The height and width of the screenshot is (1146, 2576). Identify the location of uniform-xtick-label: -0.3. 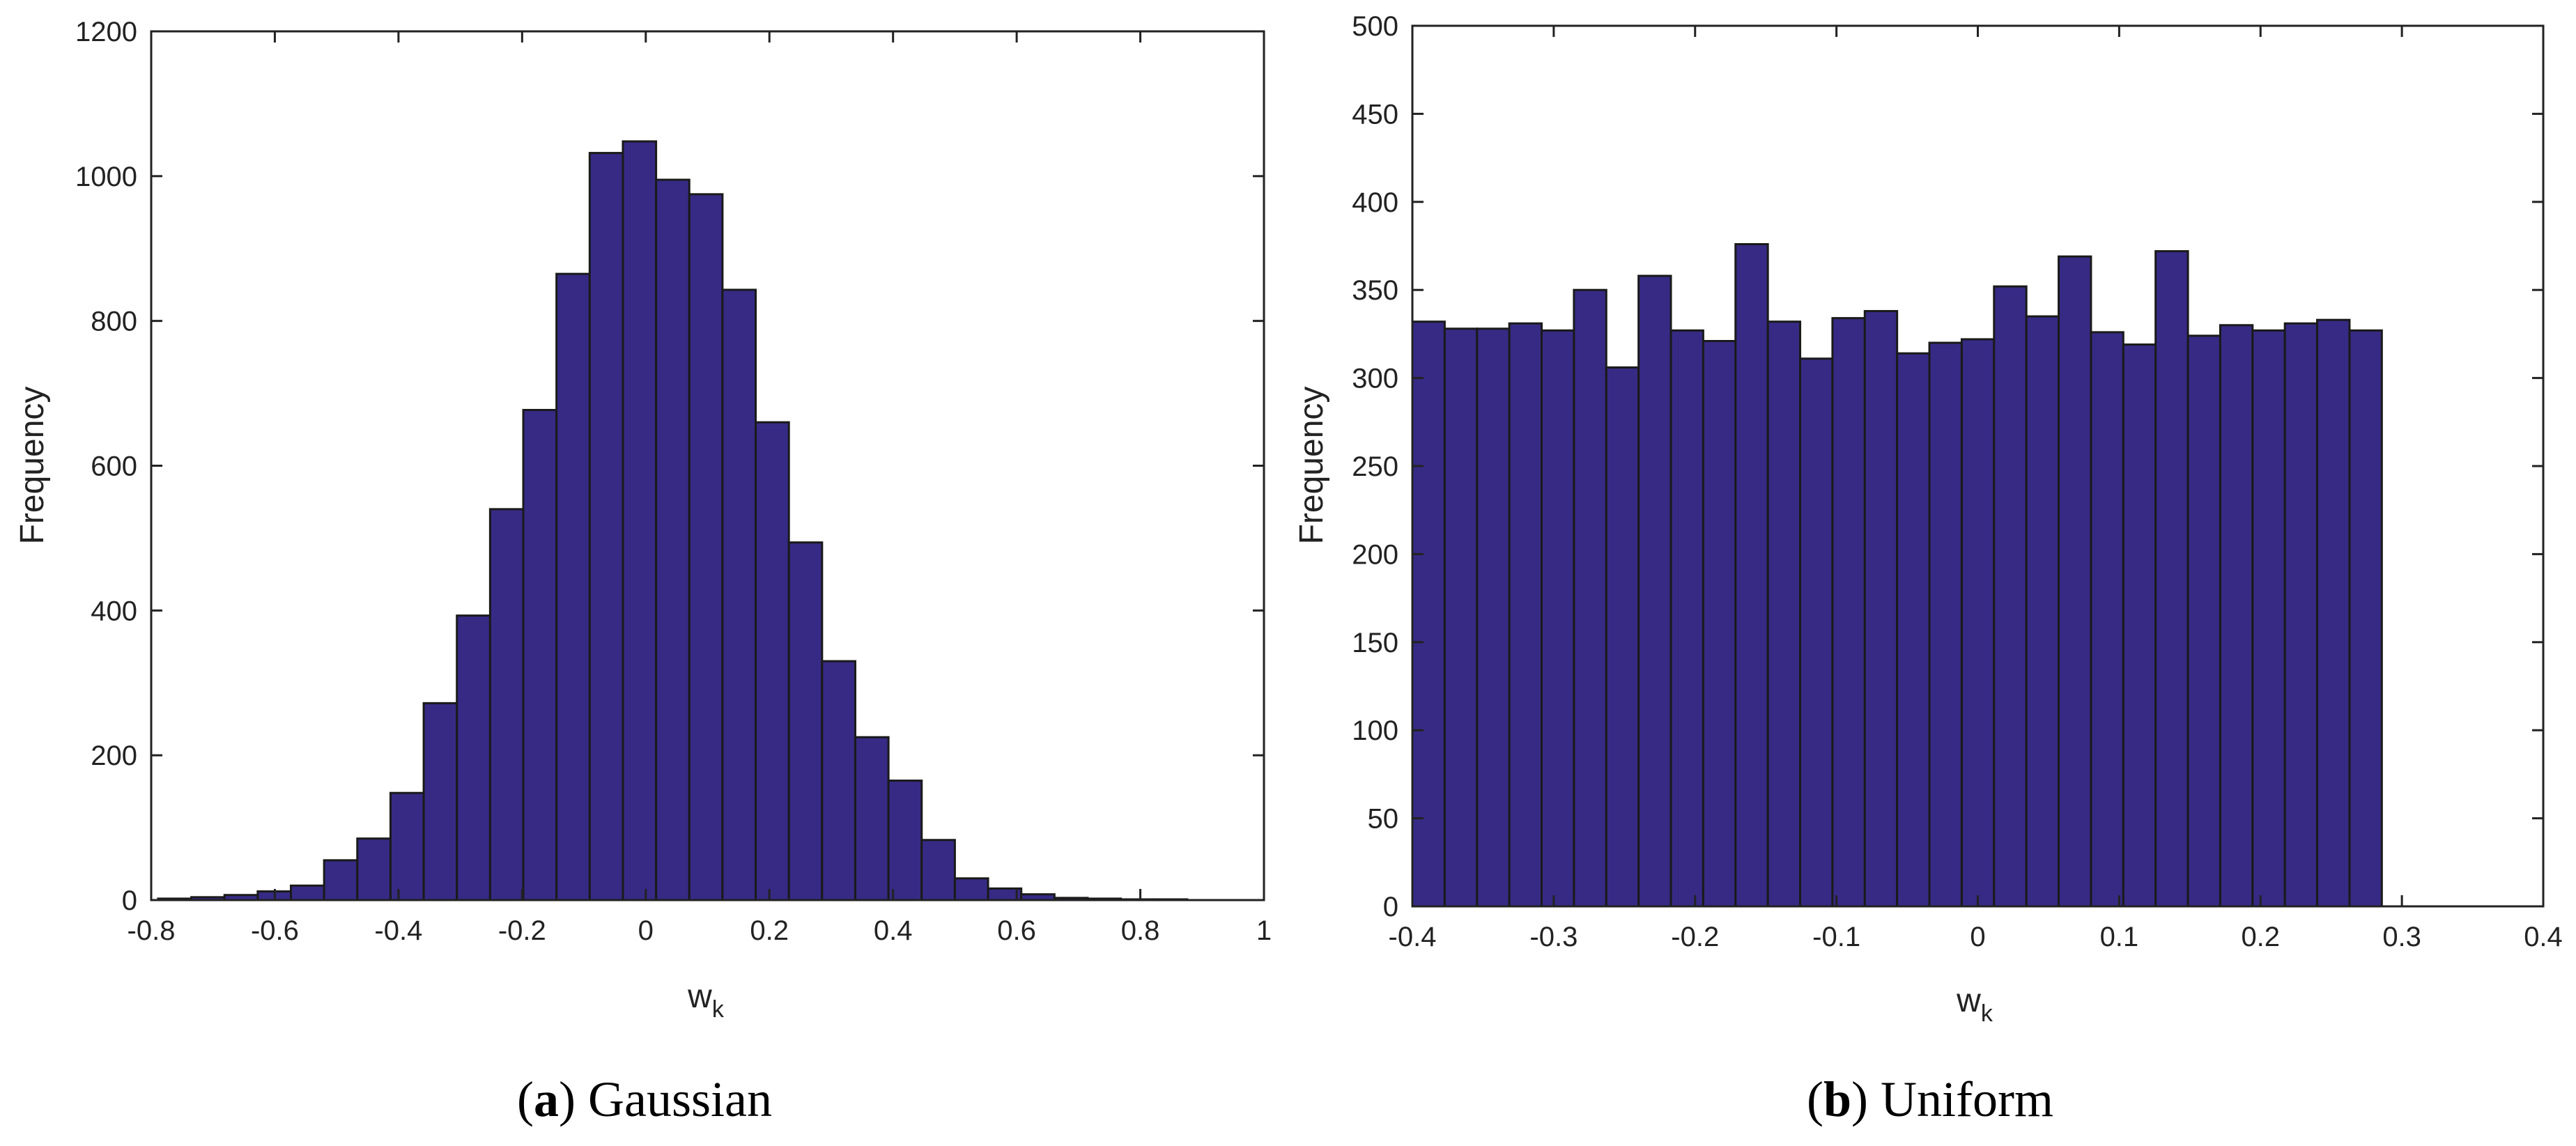
(1553, 937).